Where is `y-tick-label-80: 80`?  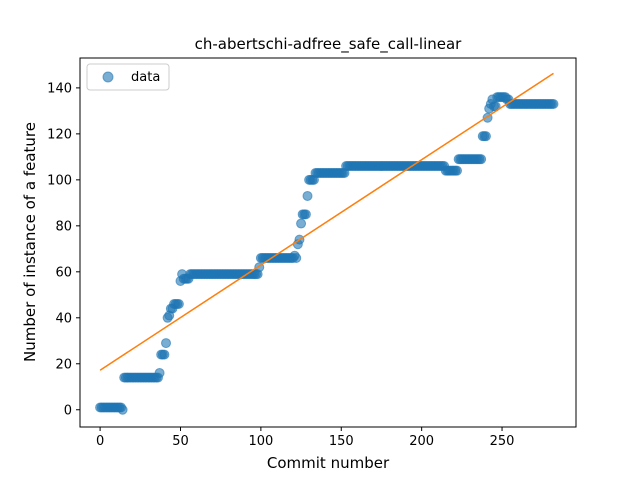
y-tick-label-80: 80 is located at coordinates (63, 226).